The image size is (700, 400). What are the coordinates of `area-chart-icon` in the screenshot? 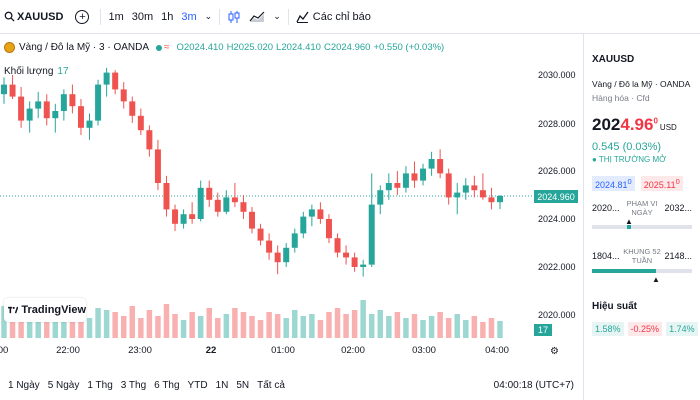 It's located at (257, 16).